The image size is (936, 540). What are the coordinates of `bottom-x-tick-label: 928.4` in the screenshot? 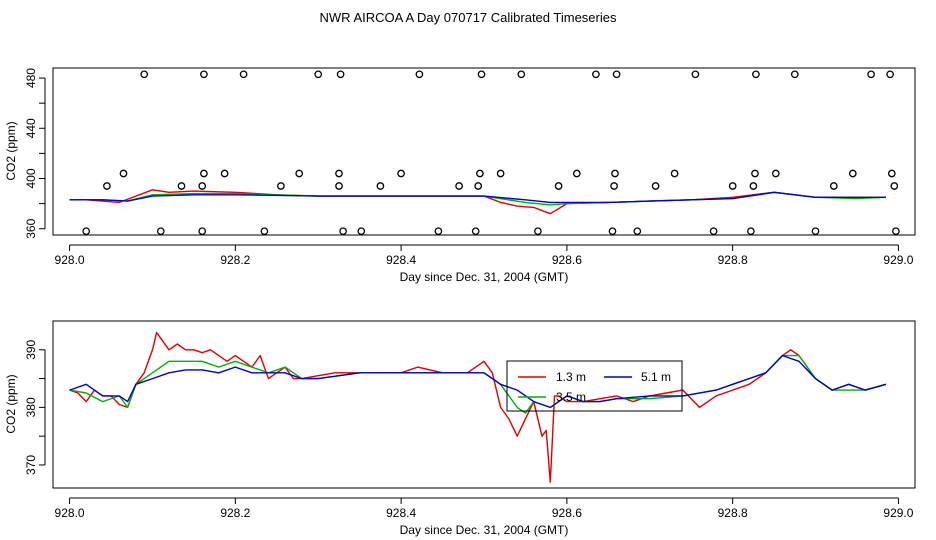 It's located at (401, 513).